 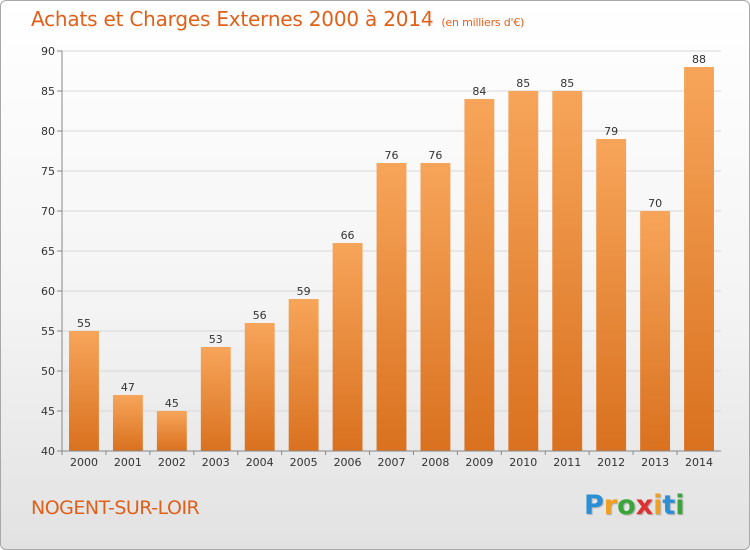 What do you see at coordinates (655, 462) in the screenshot?
I see `x-tick-label: 2013` at bounding box center [655, 462].